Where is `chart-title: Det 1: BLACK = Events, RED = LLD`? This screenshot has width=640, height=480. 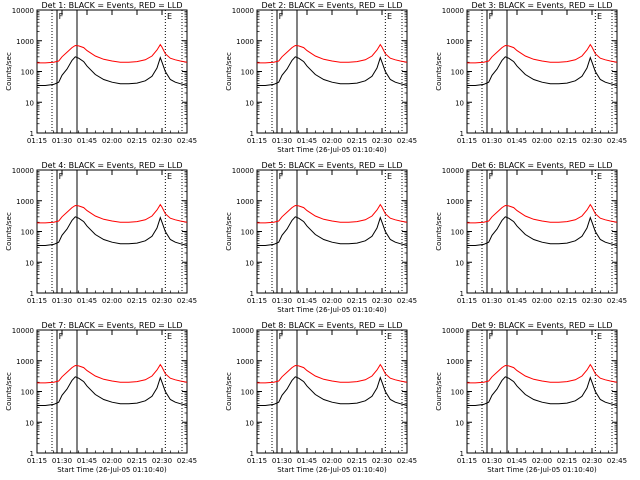
chart-title: Det 1: BLACK = Events, RED = LLD is located at coordinates (112, 5).